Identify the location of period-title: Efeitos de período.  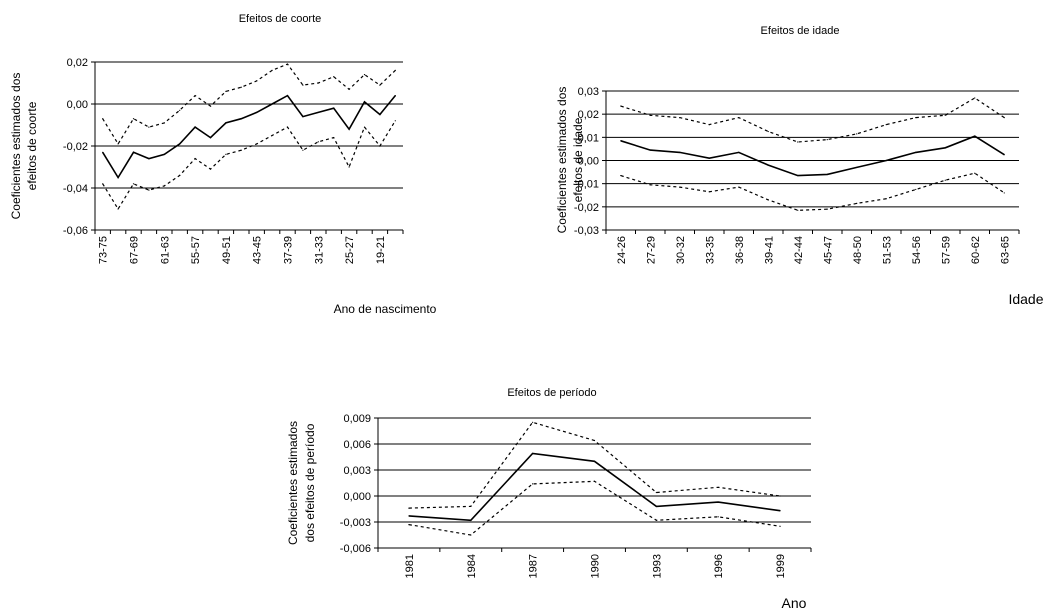
(551, 393).